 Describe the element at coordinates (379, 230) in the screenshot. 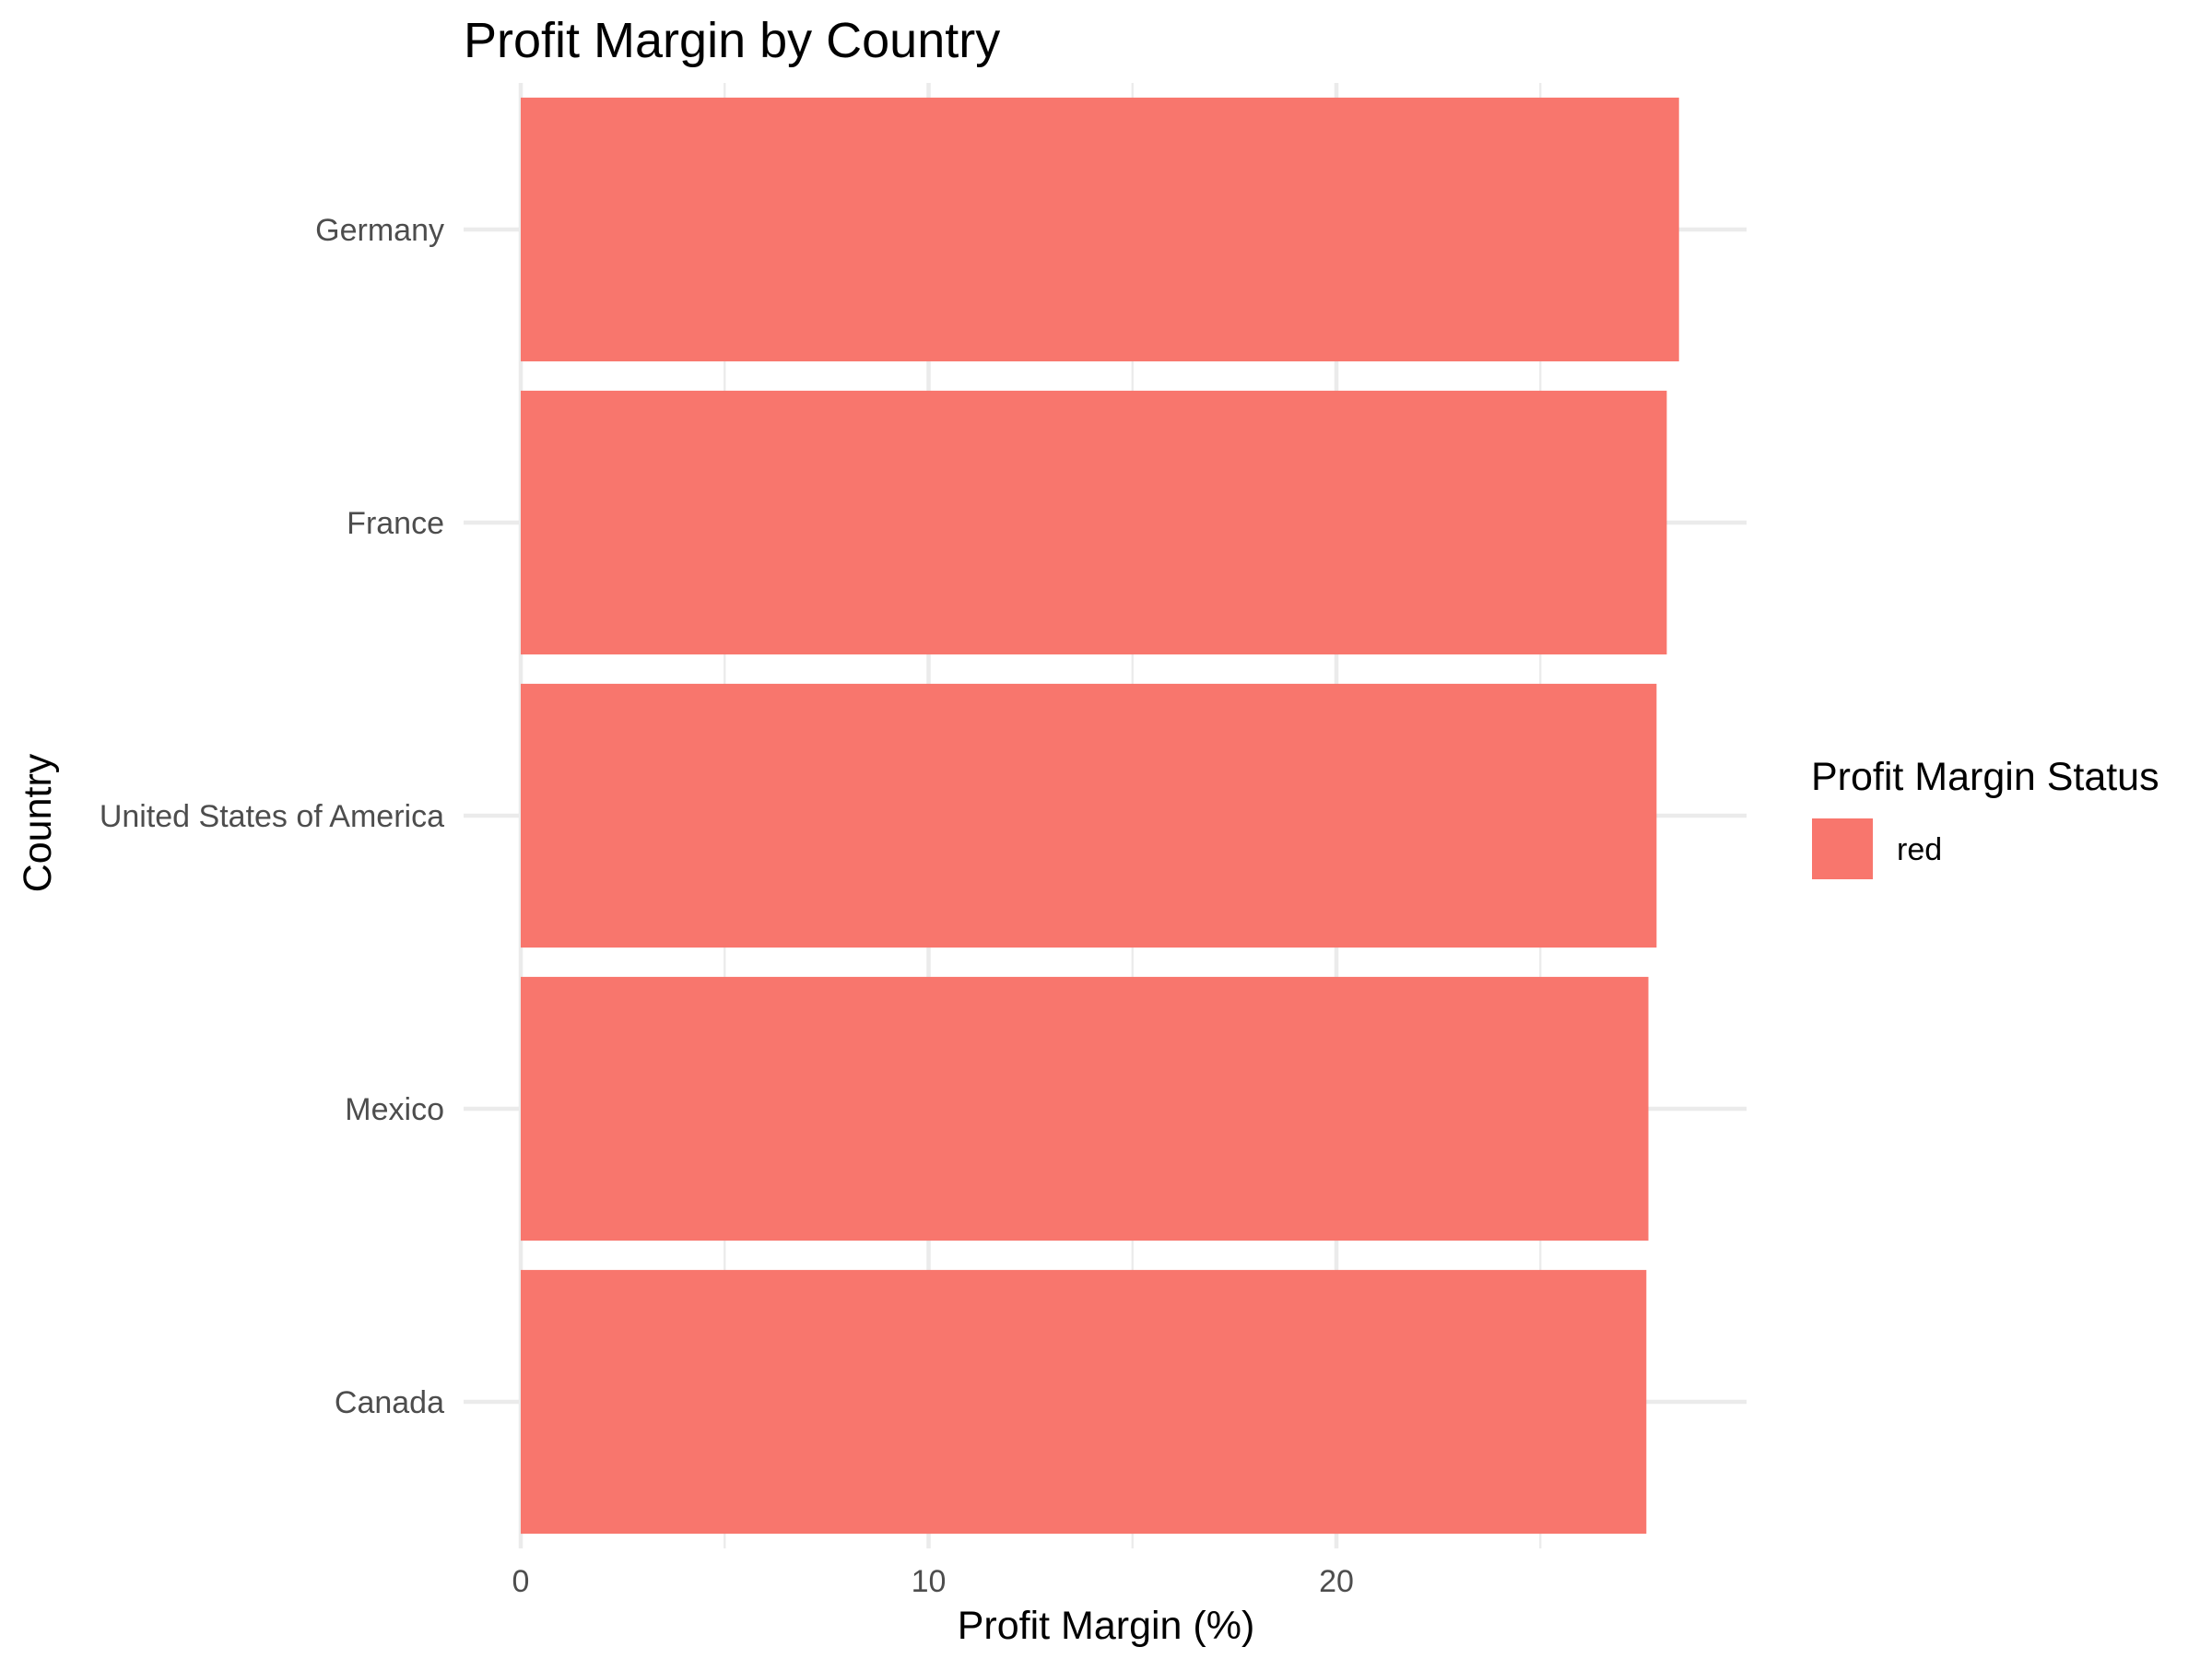

I see `y-tick-label: Germany` at that location.